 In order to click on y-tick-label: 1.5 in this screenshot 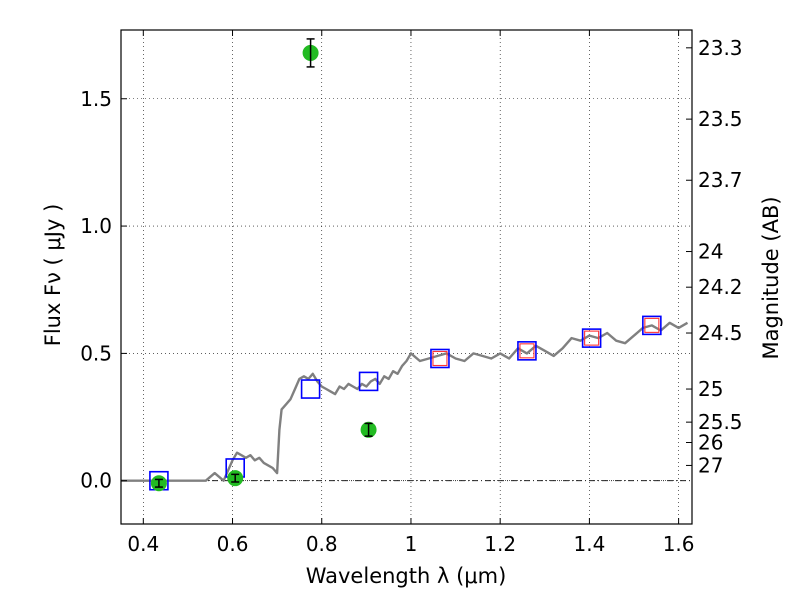, I will do `click(96, 99)`.